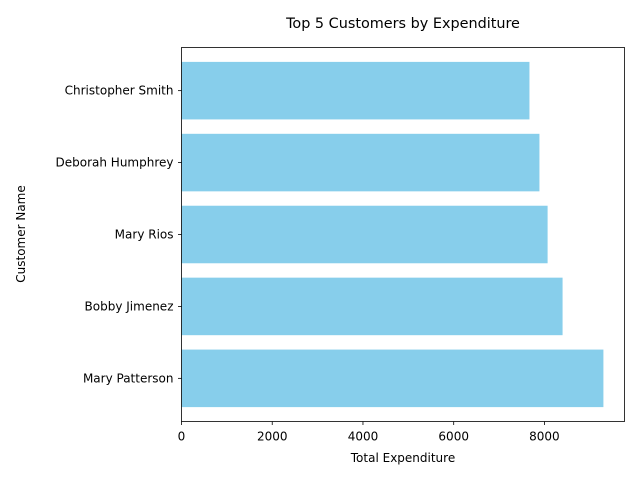  Describe the element at coordinates (453, 437) in the screenshot. I see `x-tick-label: 6000` at that location.